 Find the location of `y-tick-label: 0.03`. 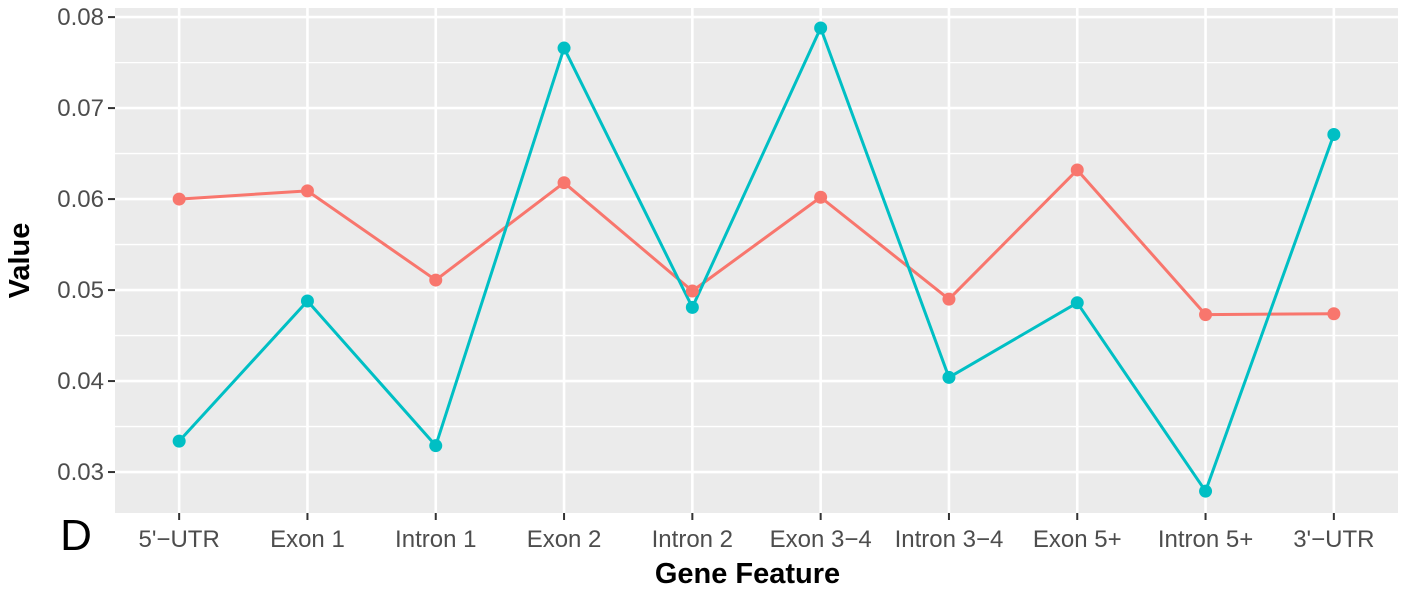

y-tick-label: 0.03 is located at coordinates (80, 472).